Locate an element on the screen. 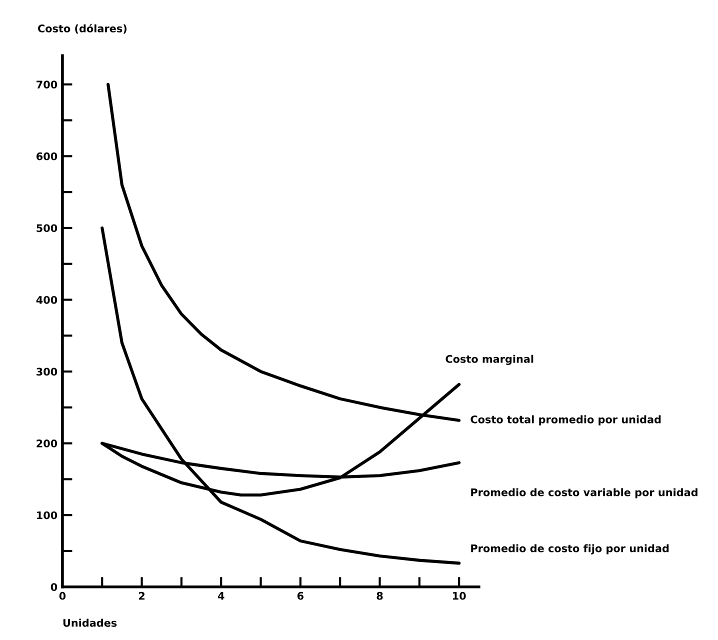 This screenshot has height=640, width=718. series-label: Promedio de costo fijo por unidad is located at coordinates (570, 549).